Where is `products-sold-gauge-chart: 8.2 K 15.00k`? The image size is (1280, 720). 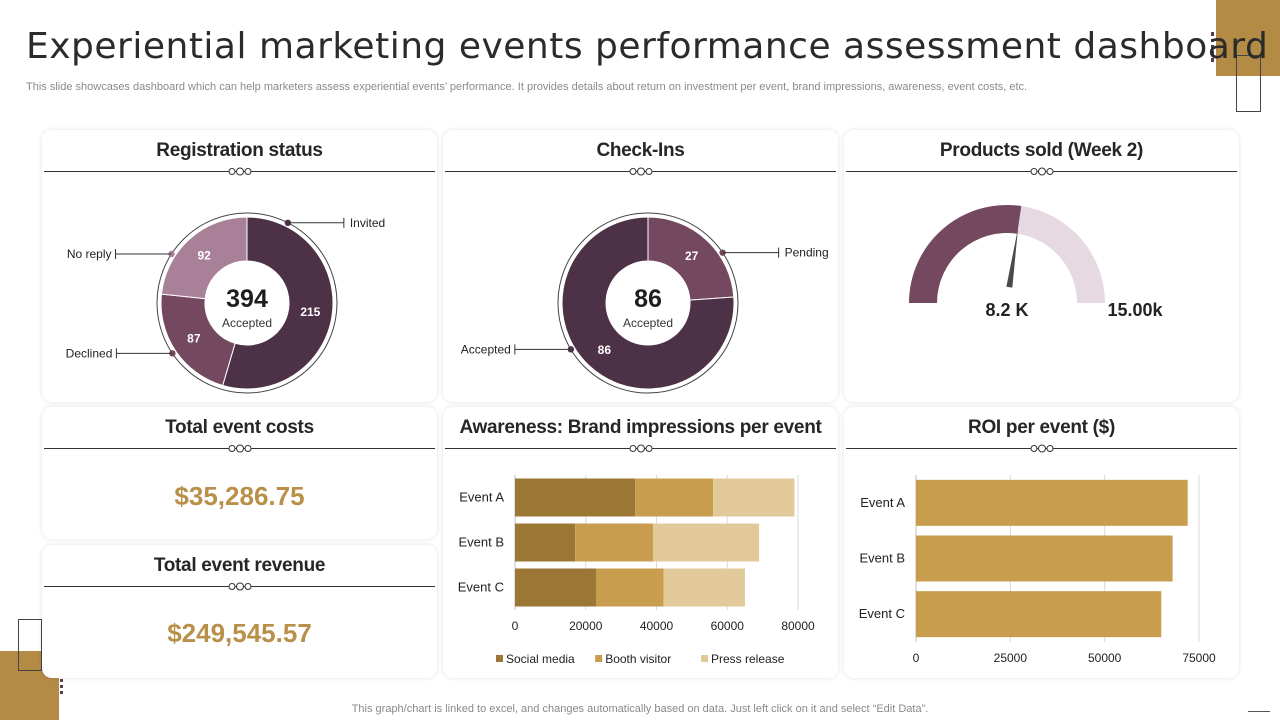 products-sold-gauge-chart: 8.2 K 15.00k is located at coordinates (1036, 262).